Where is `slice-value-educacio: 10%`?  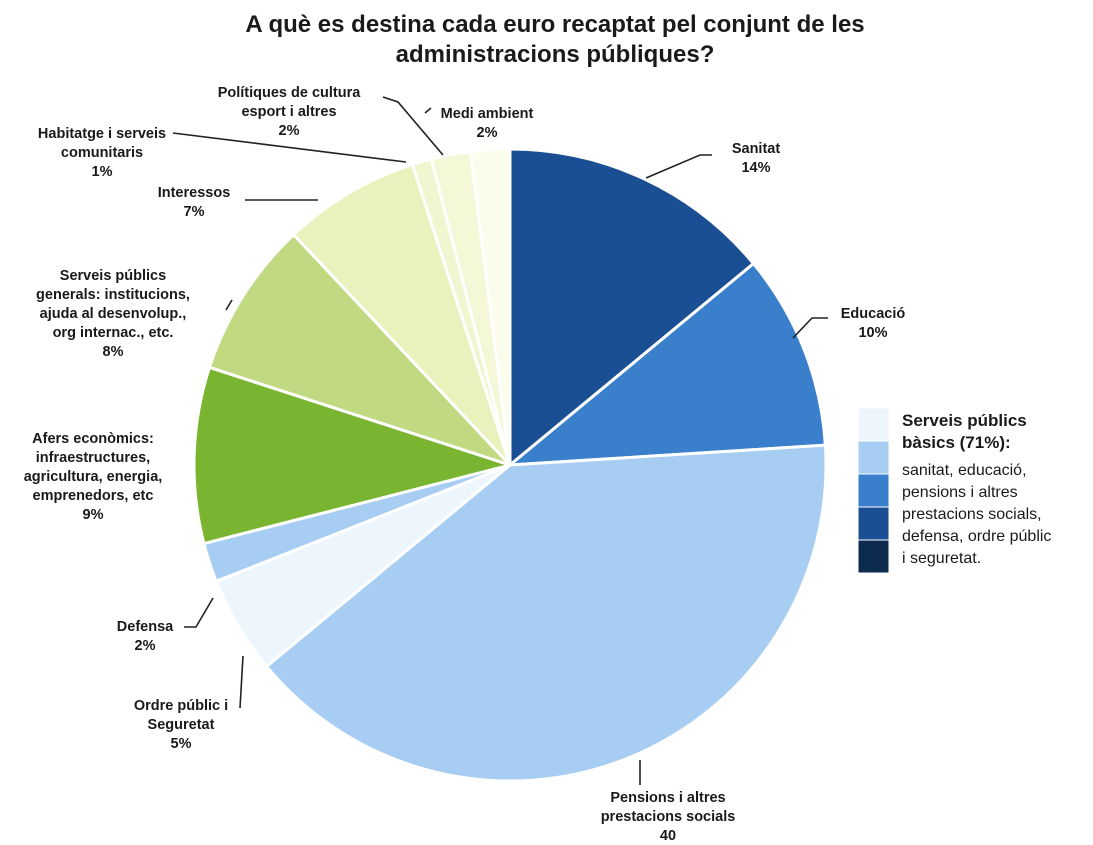
slice-value-educacio: 10% is located at coordinates (872, 333).